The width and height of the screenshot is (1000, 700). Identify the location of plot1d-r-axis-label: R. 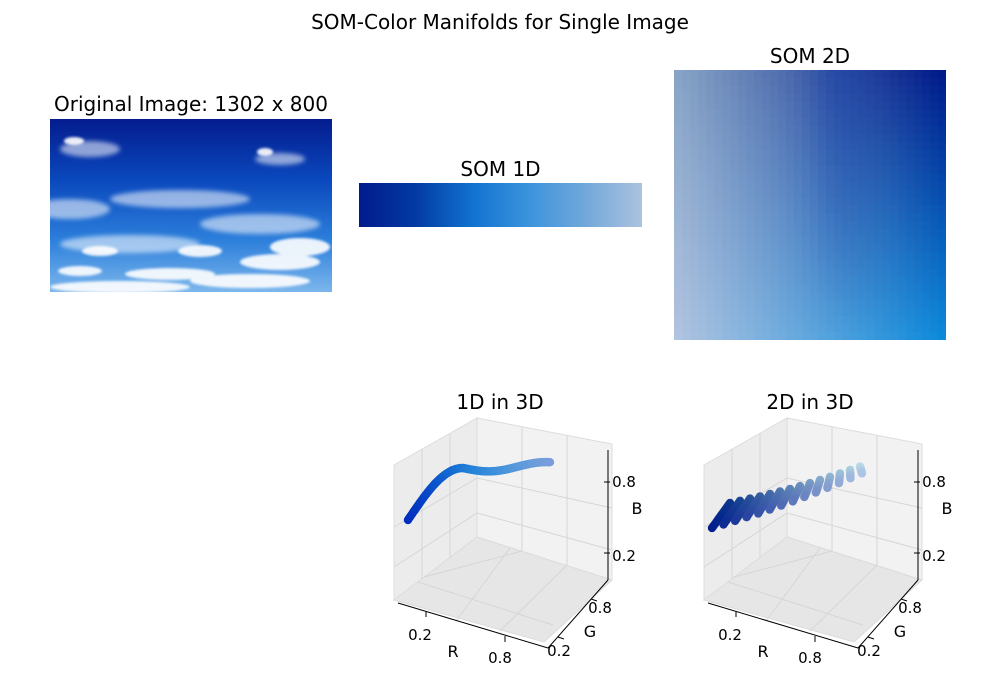
(452, 651).